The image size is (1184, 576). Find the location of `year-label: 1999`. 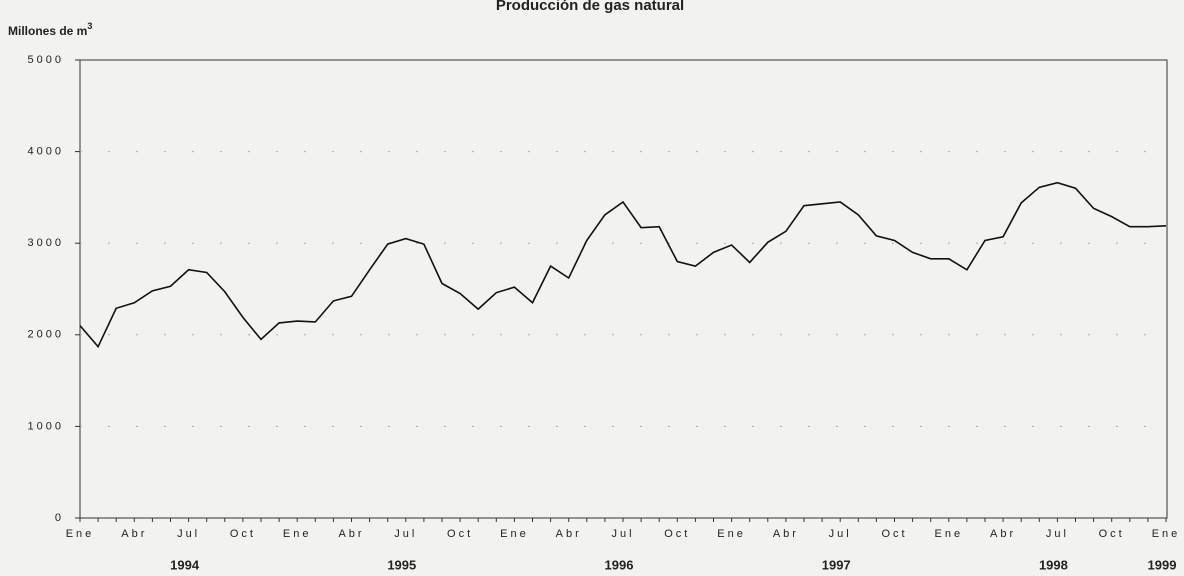

year-label: 1999 is located at coordinates (1162, 564).